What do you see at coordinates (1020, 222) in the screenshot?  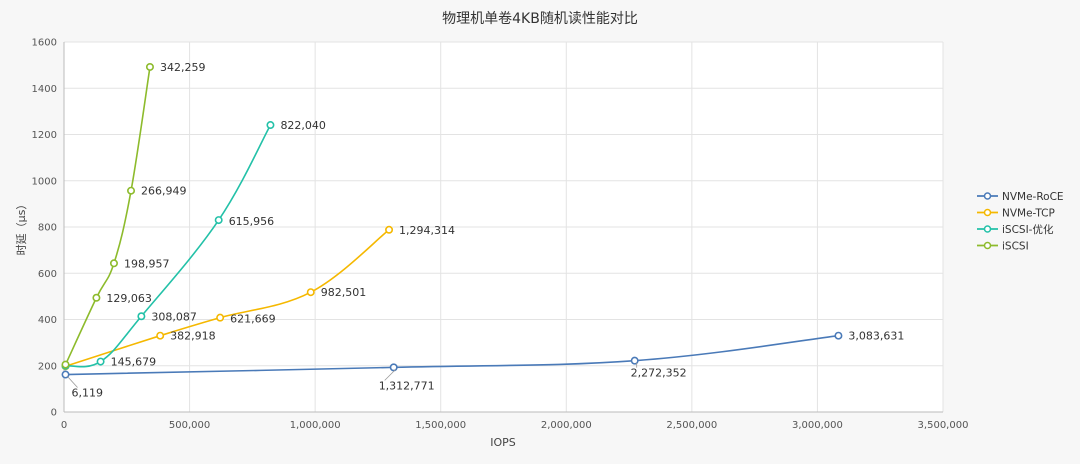 I see `legend: NVMe-RoCE NVMe-TCP iSCSI-优化 iSCSI` at bounding box center [1020, 222].